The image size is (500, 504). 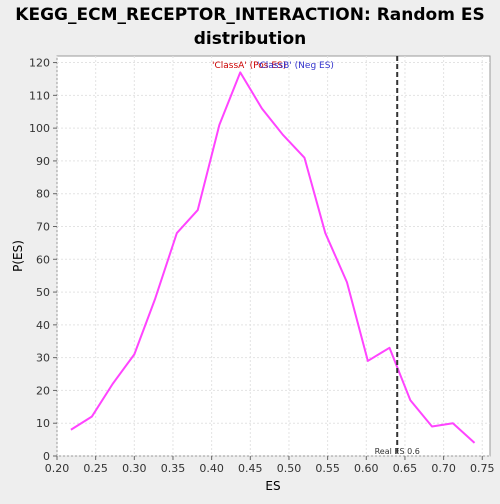 I want to click on y-tick-label: 10, so click(x=43, y=423).